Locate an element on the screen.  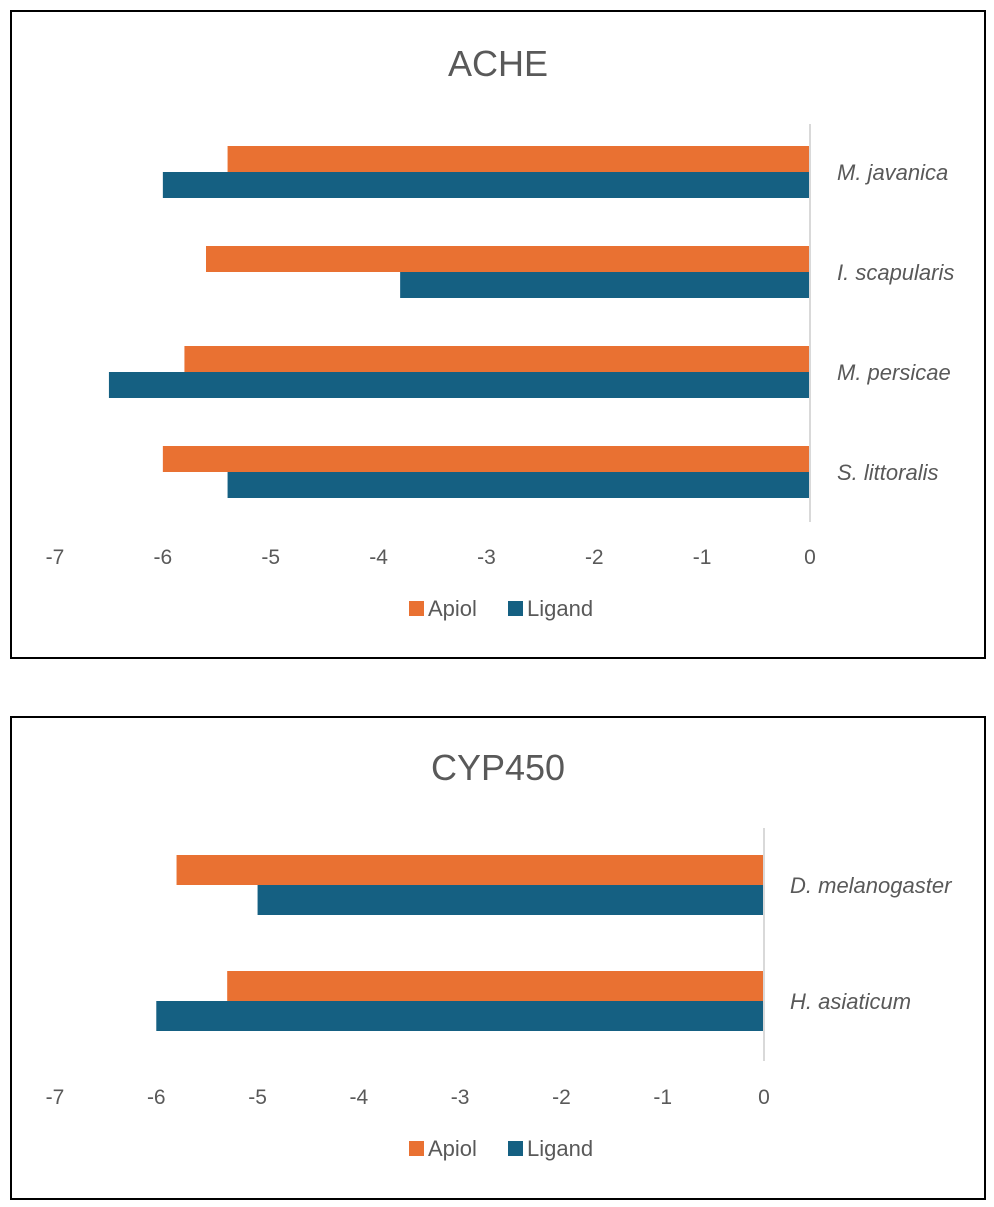
cyp450-legend-label-ligand: Ligand is located at coordinates (560, 1148).